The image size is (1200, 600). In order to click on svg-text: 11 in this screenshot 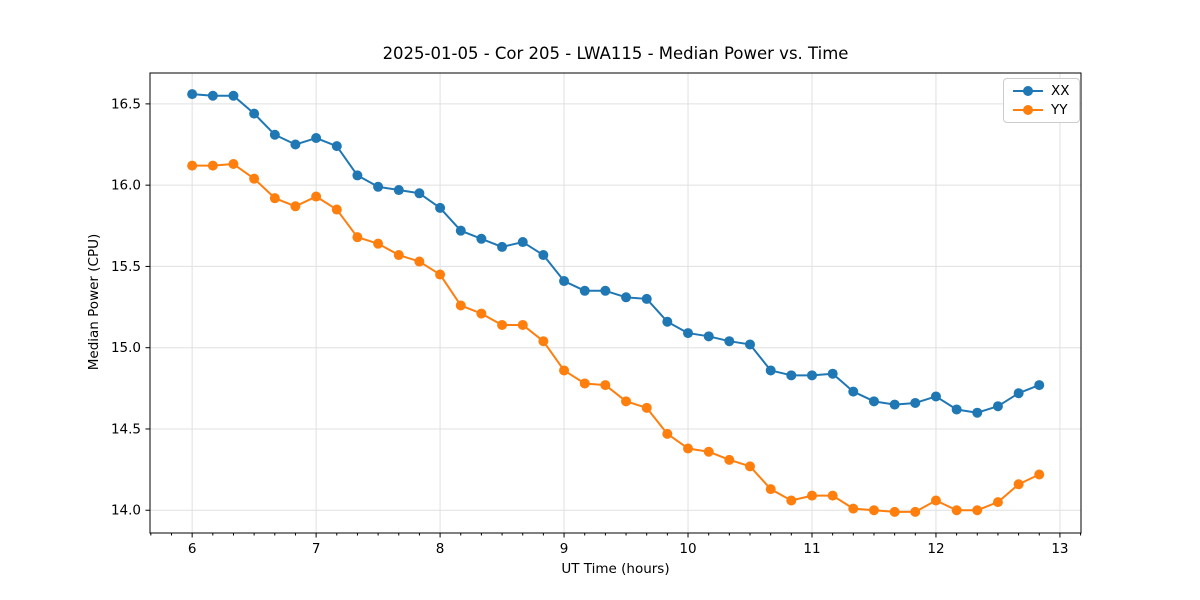, I will do `click(811, 549)`.